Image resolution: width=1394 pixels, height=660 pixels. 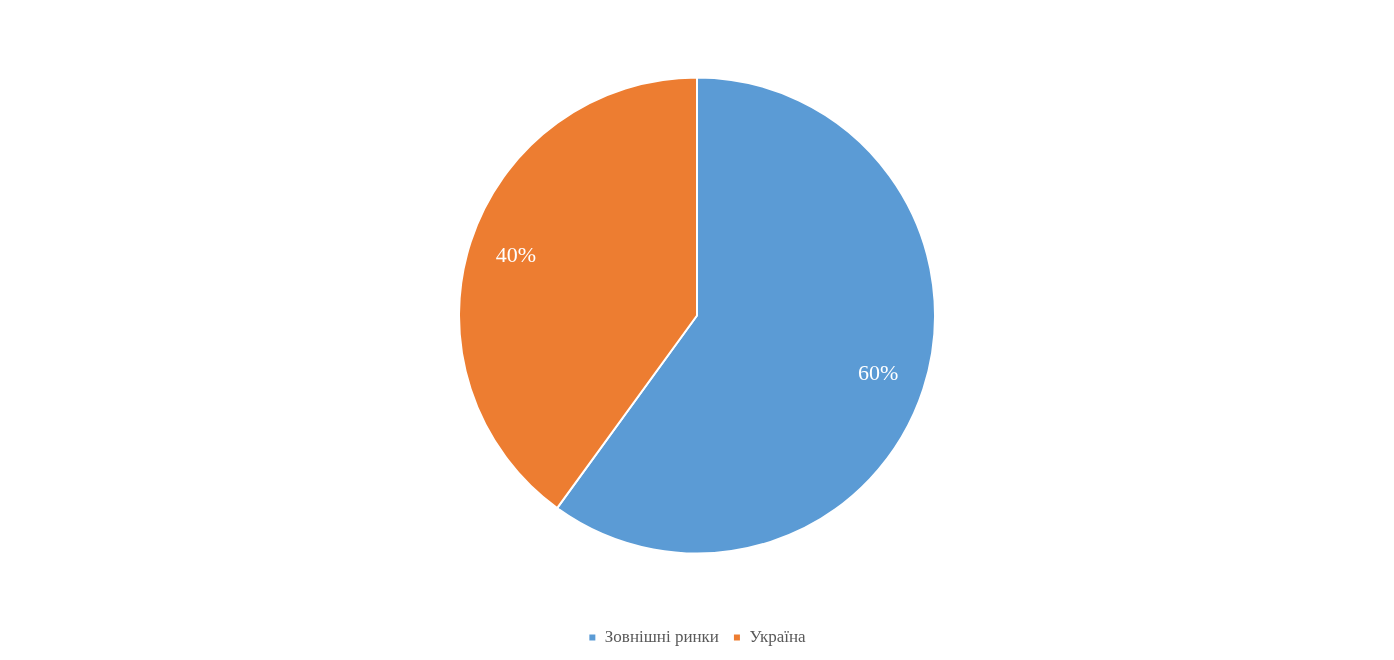 I want to click on legend-label: Зовнішні ринки, so click(x=661, y=636).